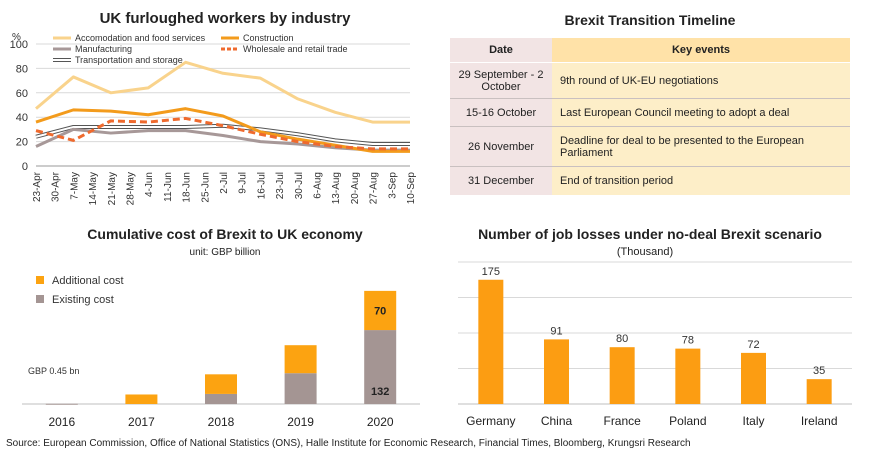  I want to click on timeline-row: 31 December End of transition period, so click(650, 180).